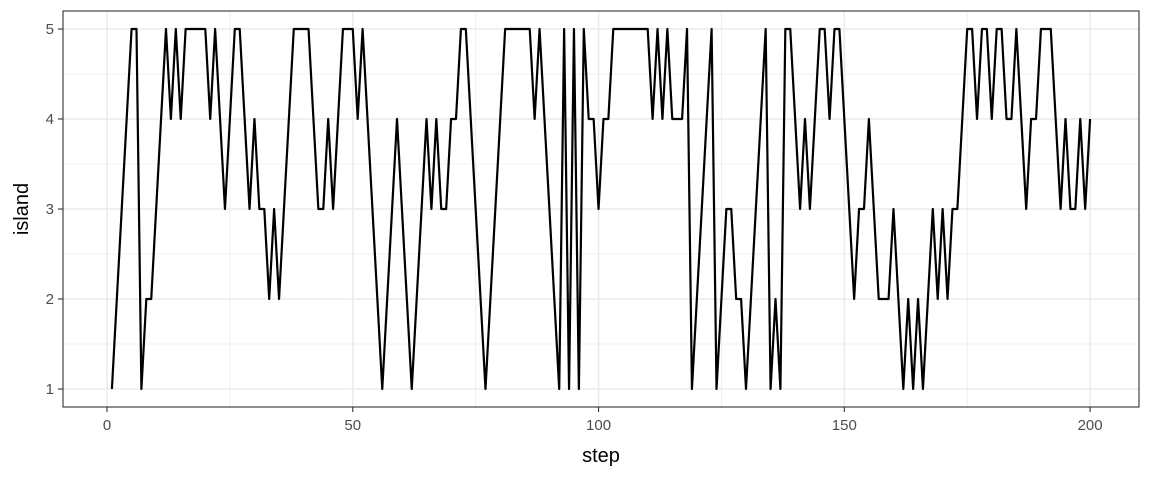 The height and width of the screenshot is (480, 1152). Describe the element at coordinates (50, 29) in the screenshot. I see `y-tick-label: 5` at that location.